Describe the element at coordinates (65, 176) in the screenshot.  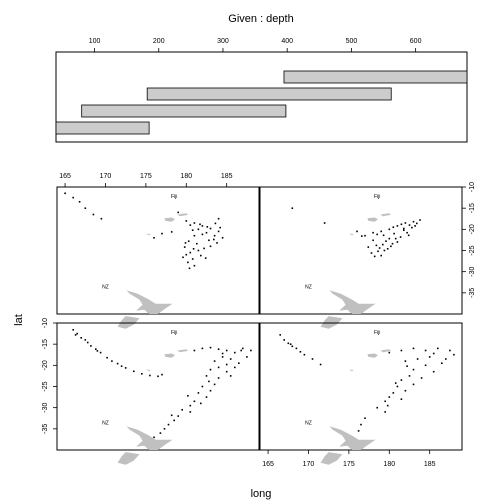
I see `x-tick-label: 165` at that location.